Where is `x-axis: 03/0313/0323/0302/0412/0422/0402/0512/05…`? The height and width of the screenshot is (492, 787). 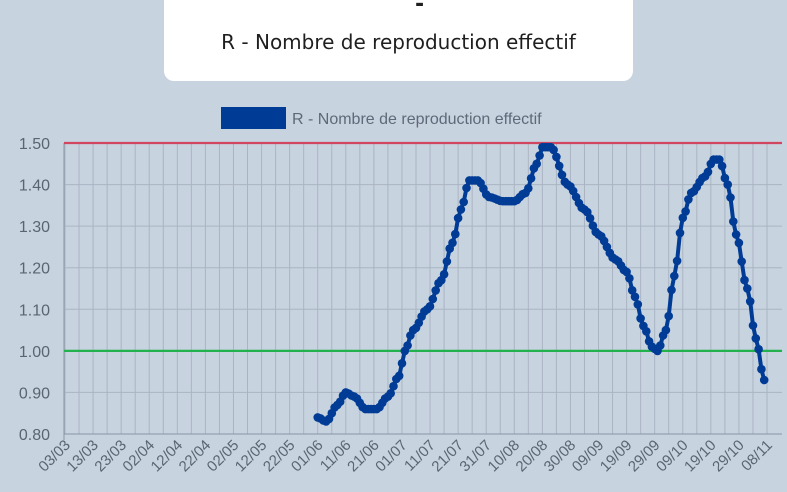 x-axis: 03/0313/0323/0302/0412/0422/0402/0512/05… is located at coordinates (405, 456).